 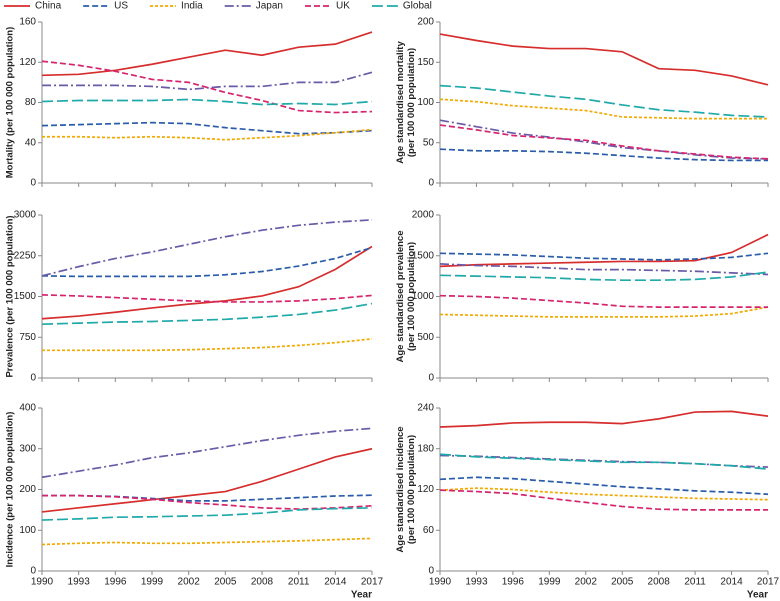 I want to click on y-axis-label: Age standardised prevalence, so click(x=400, y=297).